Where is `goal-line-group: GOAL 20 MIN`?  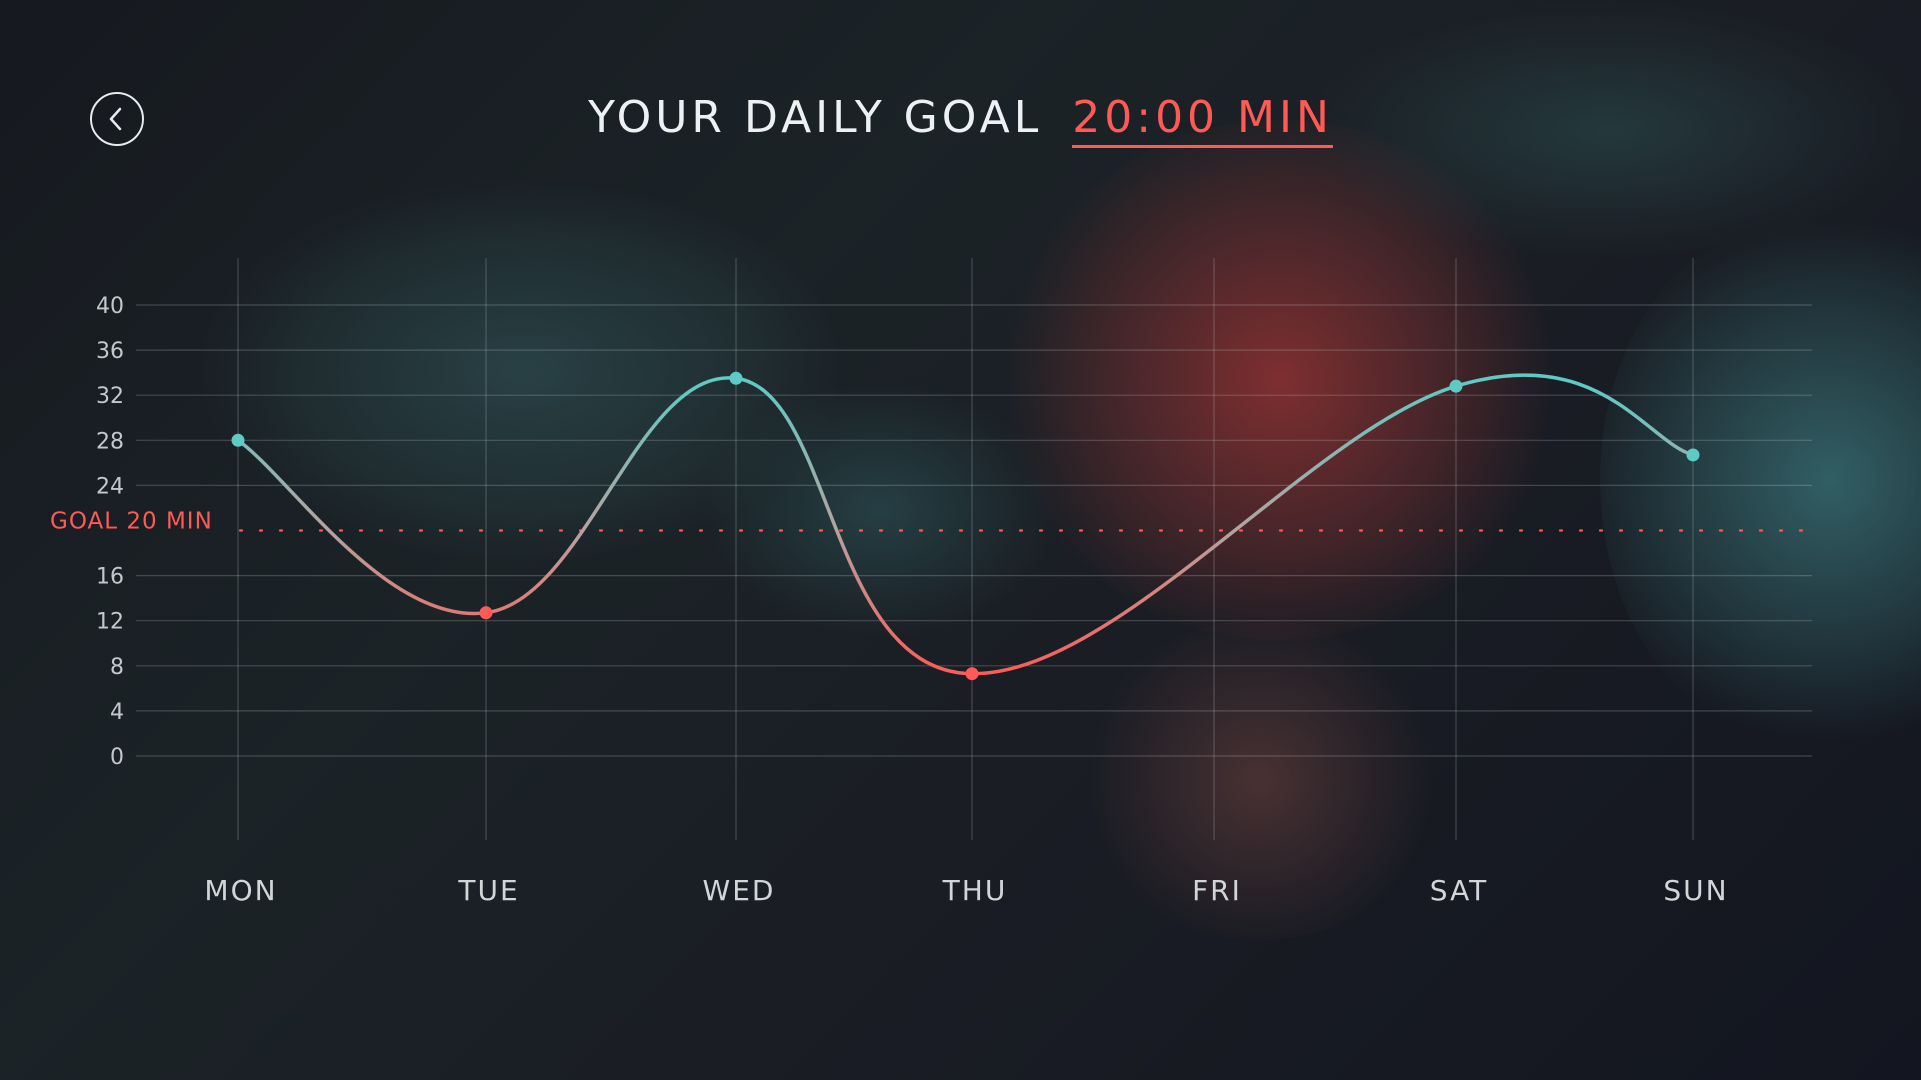
goal-line-group: GOAL 20 MIN is located at coordinates (931, 522).